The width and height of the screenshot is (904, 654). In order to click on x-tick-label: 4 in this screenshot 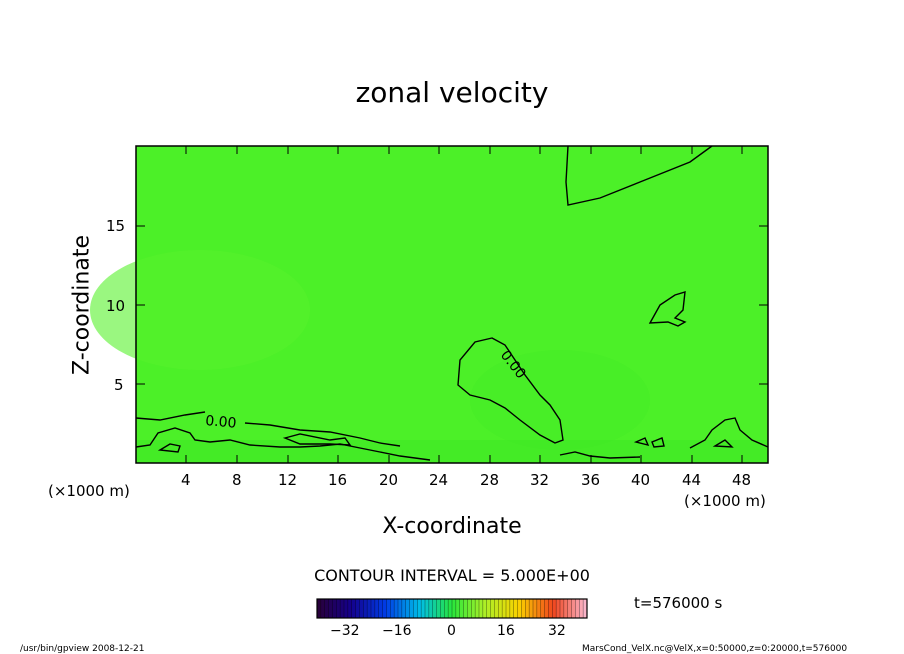, I will do `click(186, 480)`.